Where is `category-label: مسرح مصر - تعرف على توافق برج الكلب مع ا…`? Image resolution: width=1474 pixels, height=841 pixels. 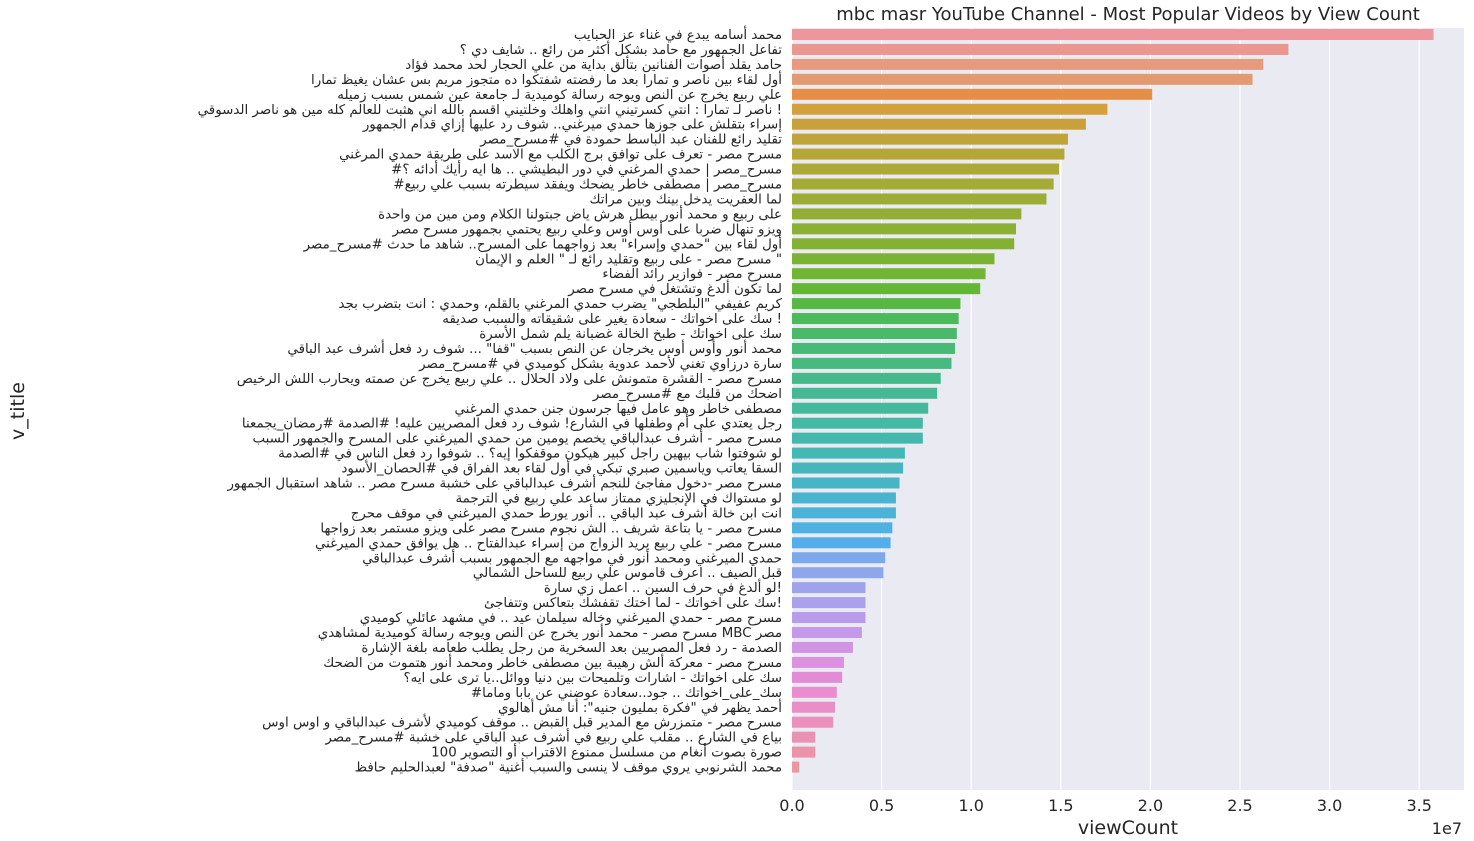
category-label: مسرح مصر - تعرف على توافق برج الكلب مع ا… is located at coordinates (560, 155).